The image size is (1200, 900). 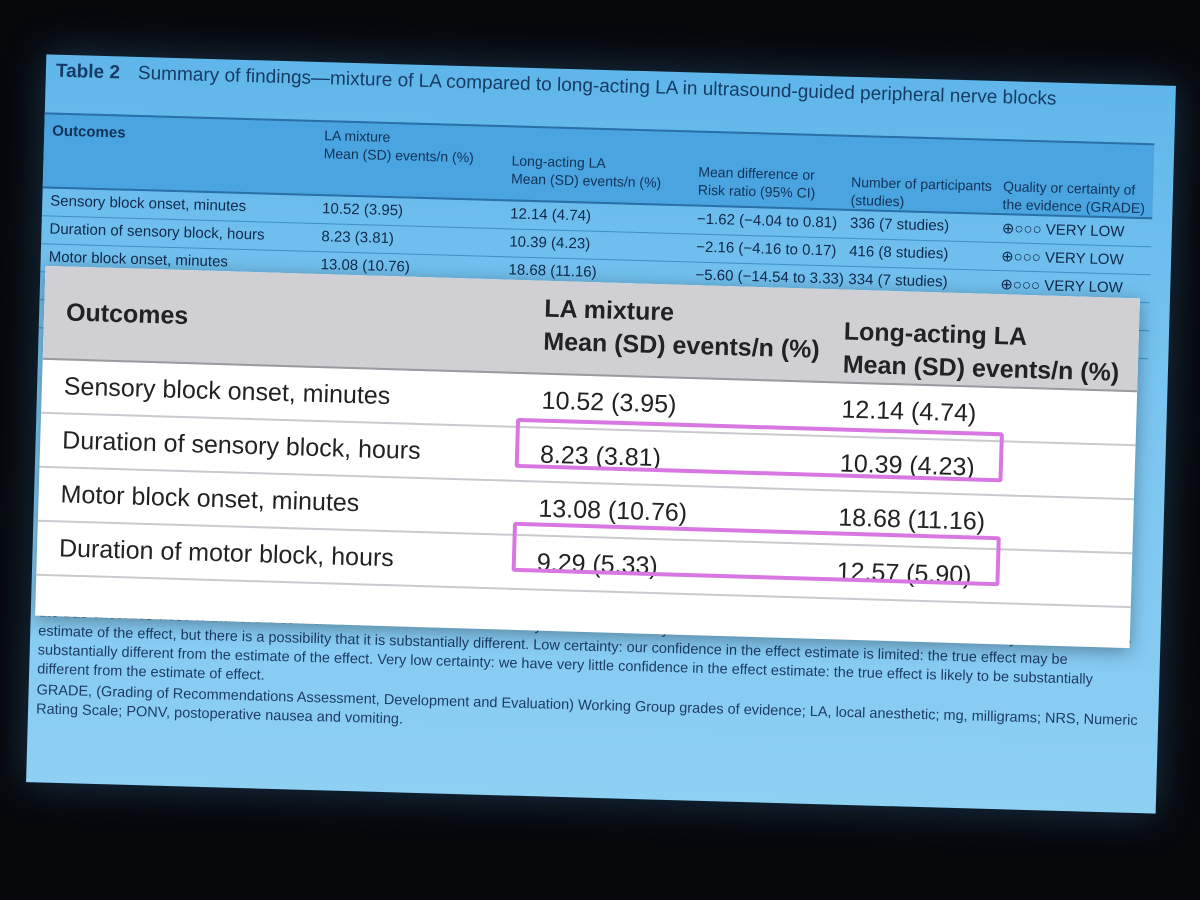 What do you see at coordinates (157, 232) in the screenshot?
I see `cell-outcome: Duration of sensory block, hours` at bounding box center [157, 232].